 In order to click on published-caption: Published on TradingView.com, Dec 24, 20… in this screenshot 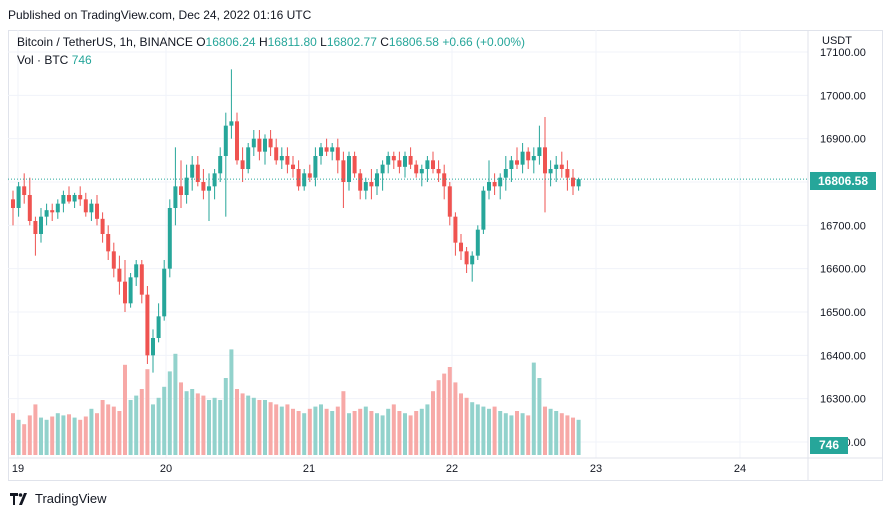, I will do `click(160, 15)`.